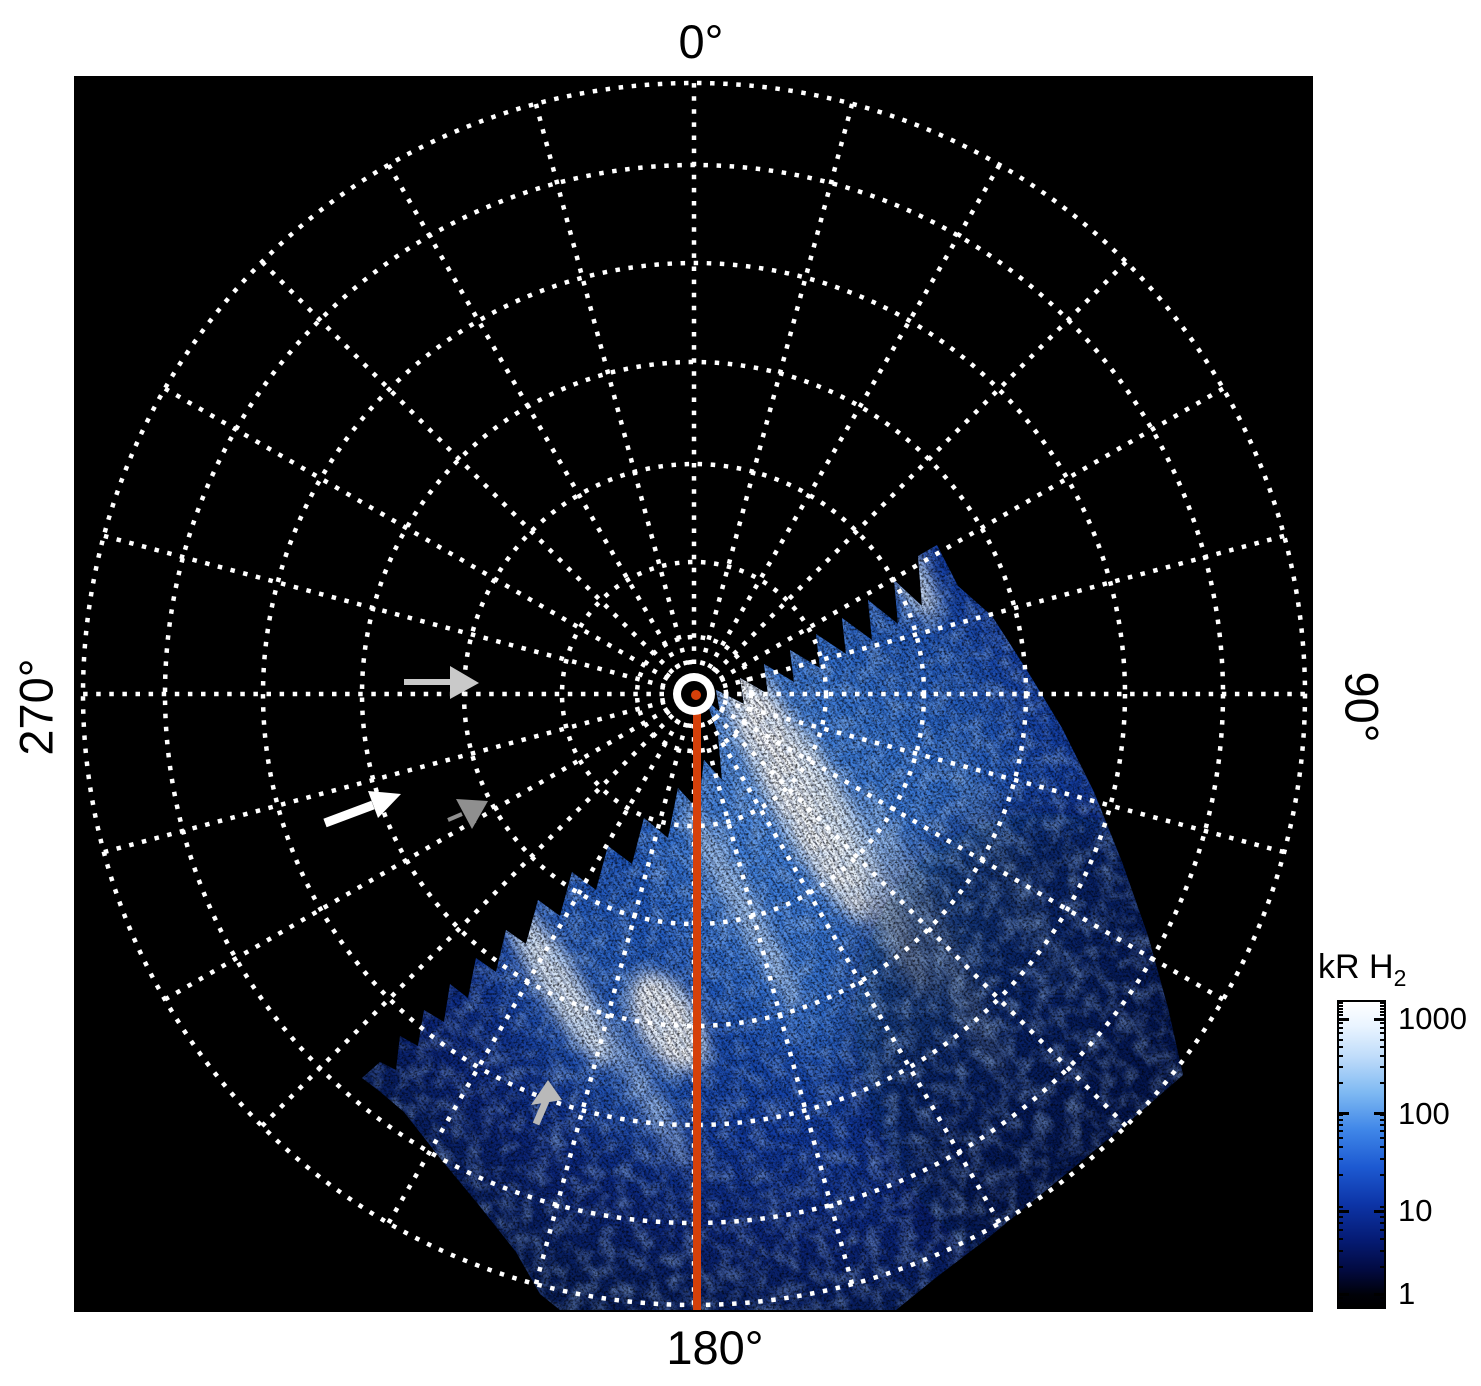 This screenshot has width=1481, height=1386. I want to click on arrow-gray-up-head, so click(546, 1092).